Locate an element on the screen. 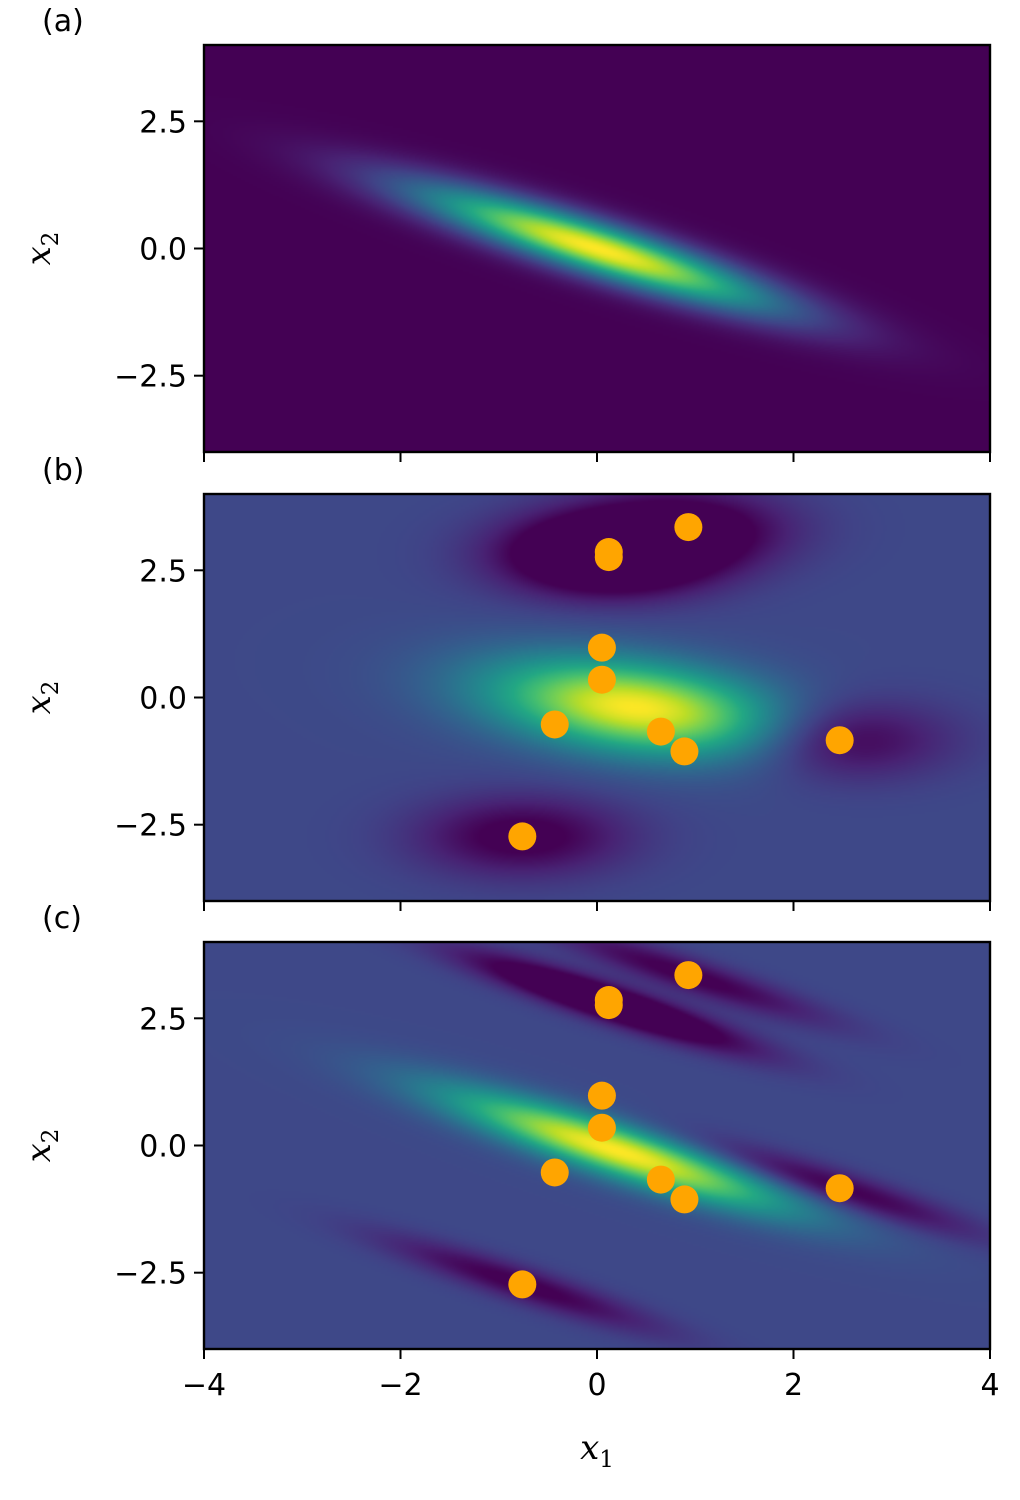 This screenshot has width=1020, height=1500. x-tick-label: −4 is located at coordinates (204, 1385).